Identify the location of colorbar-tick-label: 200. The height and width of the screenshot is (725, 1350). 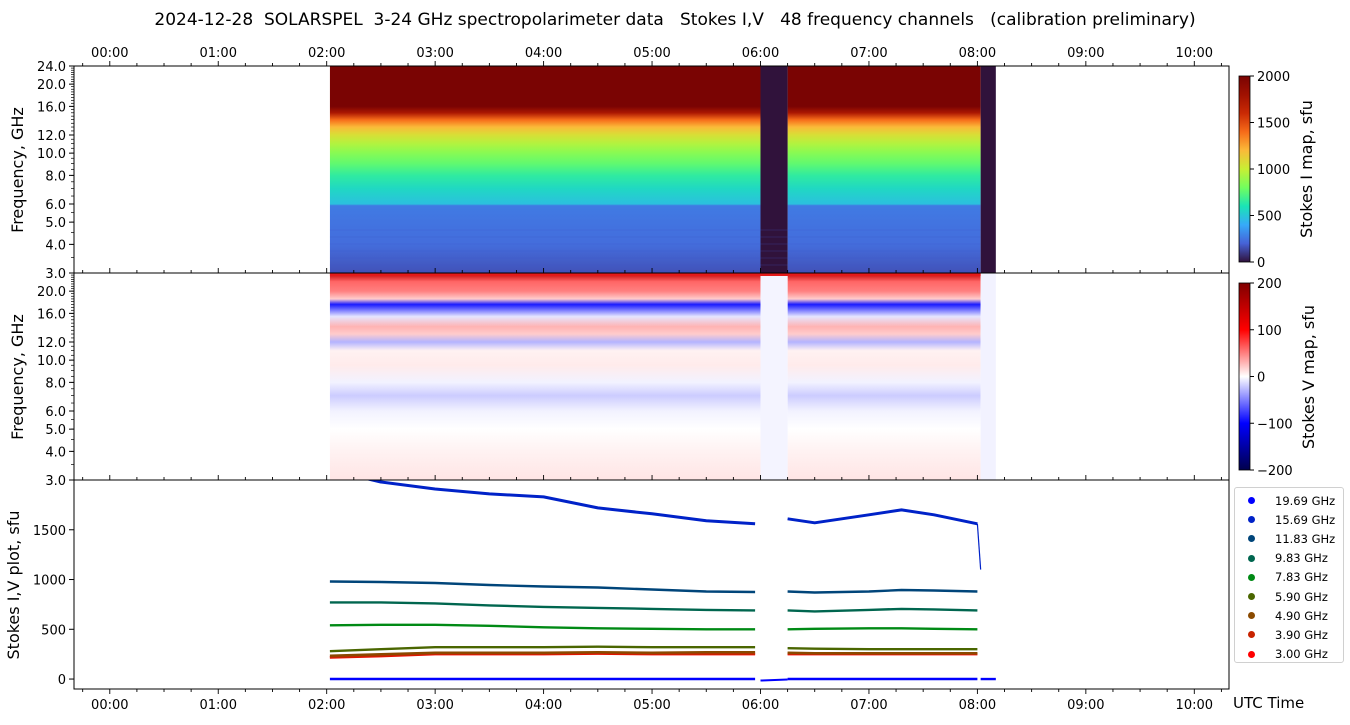
(1269, 284).